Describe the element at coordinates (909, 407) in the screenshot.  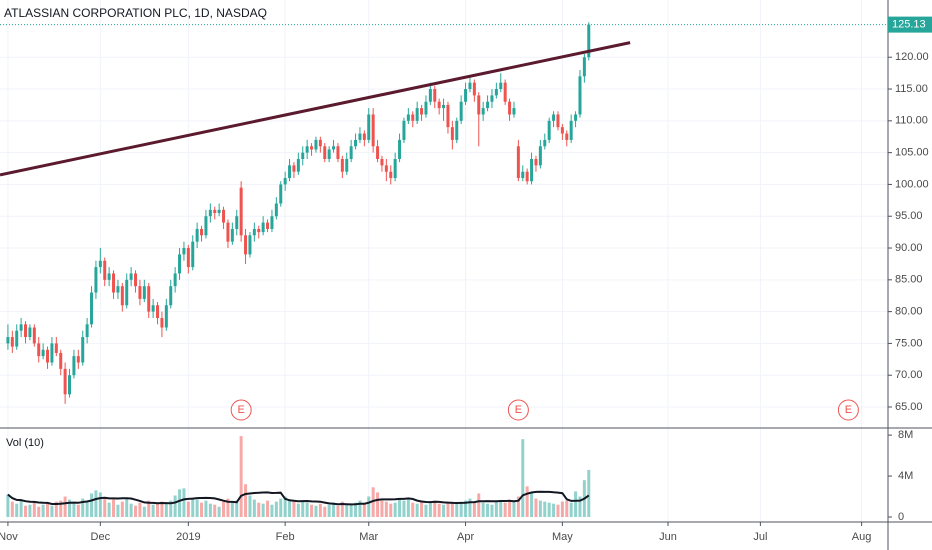
I see `y-tick-label: 65.00` at that location.